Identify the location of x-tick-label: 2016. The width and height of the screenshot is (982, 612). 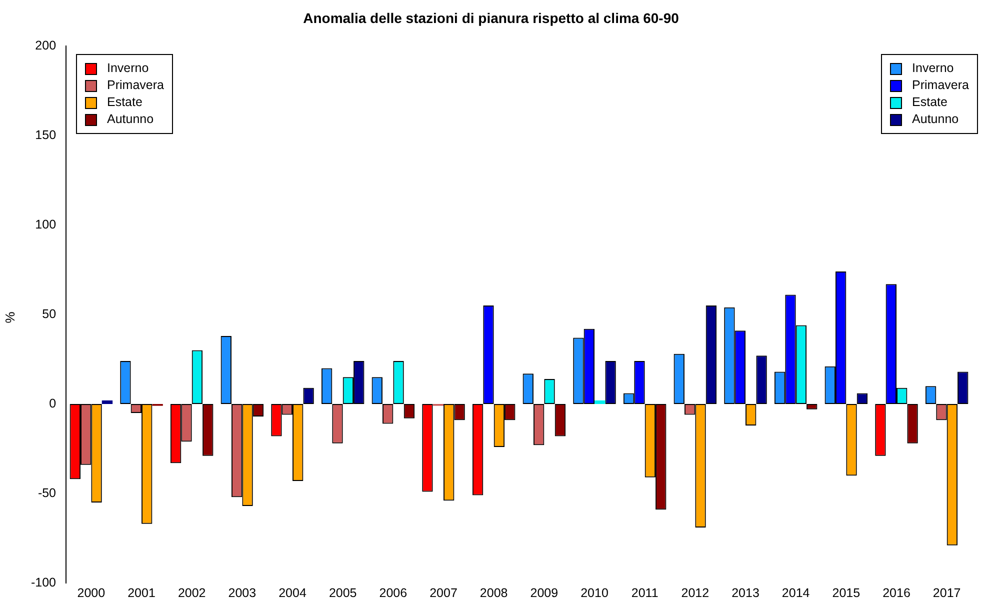
(896, 593).